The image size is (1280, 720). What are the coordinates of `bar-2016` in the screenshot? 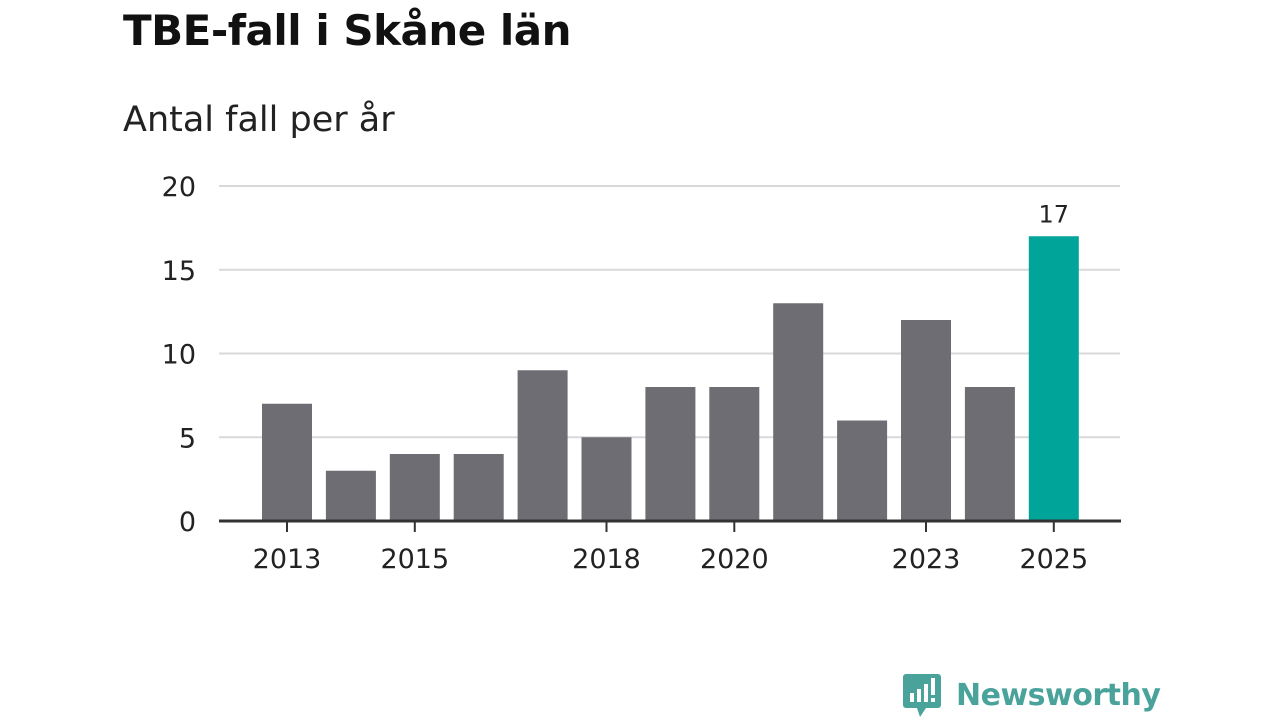 It's located at (478, 487).